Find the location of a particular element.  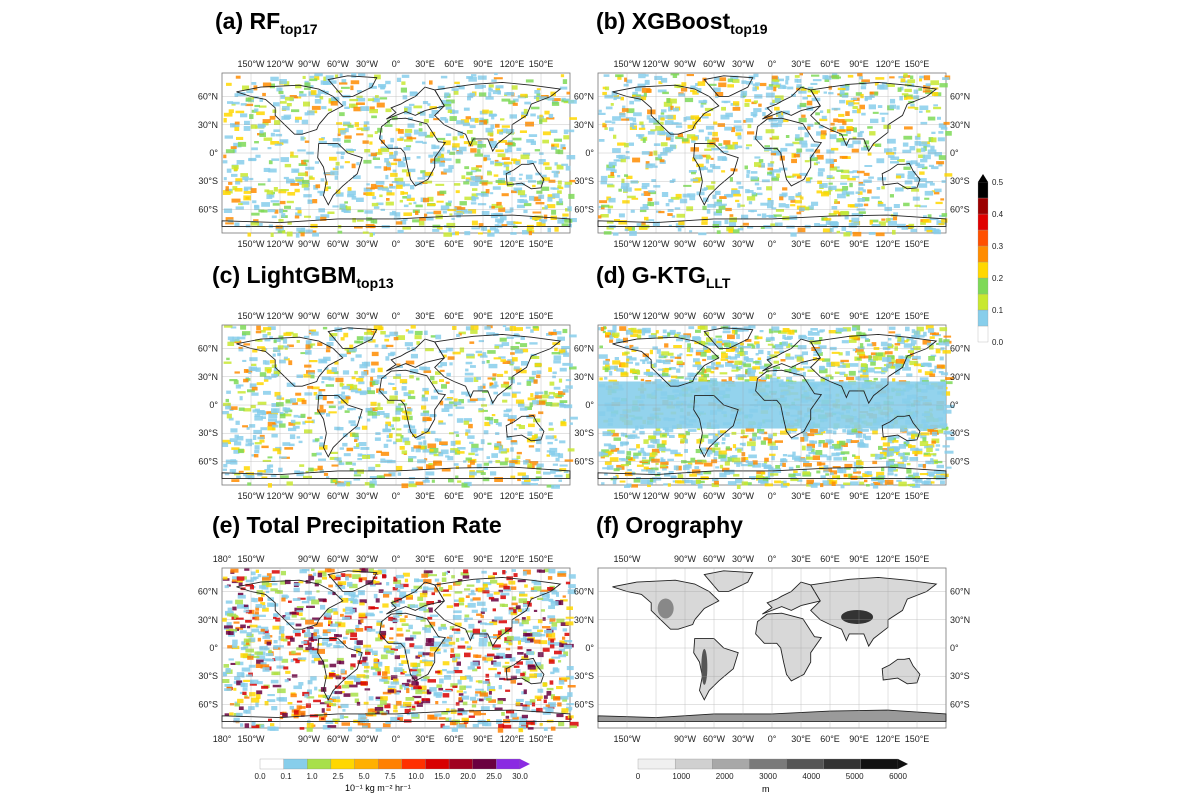

top-lon-label: 90°W is located at coordinates (309, 64).